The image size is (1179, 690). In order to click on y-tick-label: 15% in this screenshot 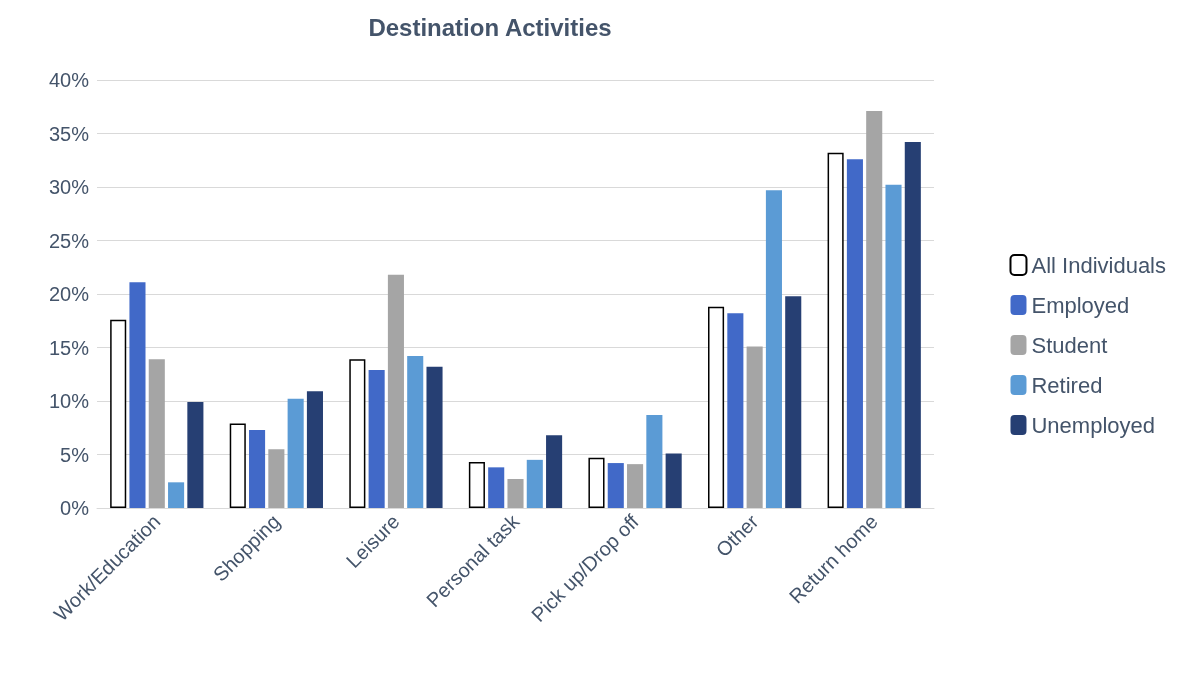, I will do `click(69, 347)`.